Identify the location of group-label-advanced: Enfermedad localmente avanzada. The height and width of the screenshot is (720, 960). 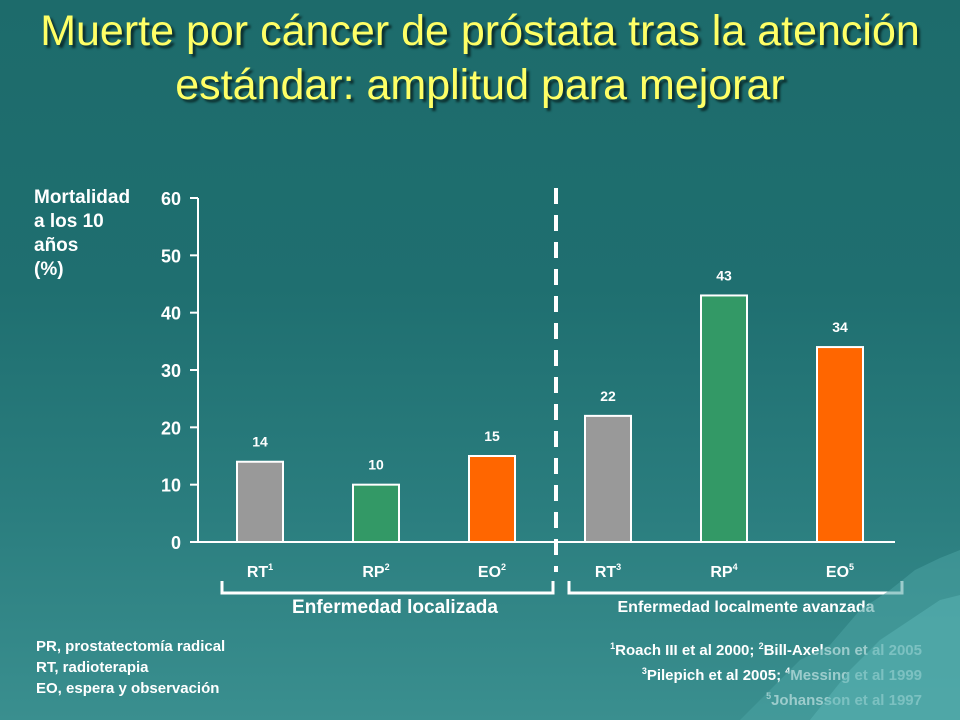
(746, 607).